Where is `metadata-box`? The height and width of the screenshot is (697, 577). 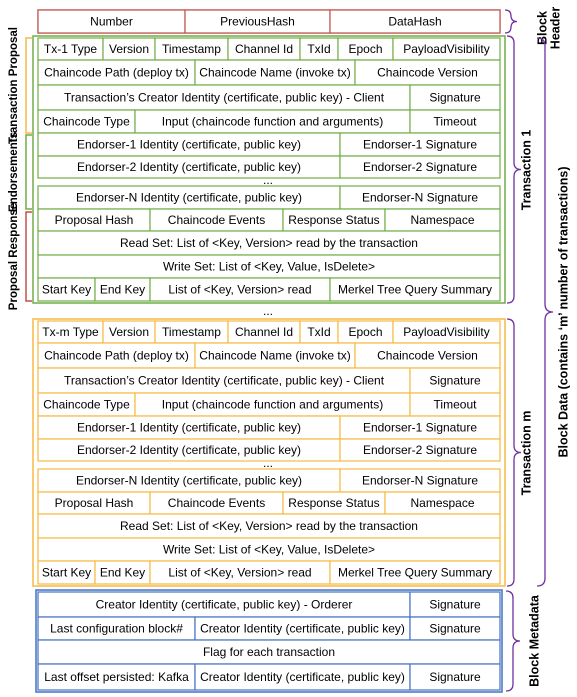
metadata-box is located at coordinates (269, 641).